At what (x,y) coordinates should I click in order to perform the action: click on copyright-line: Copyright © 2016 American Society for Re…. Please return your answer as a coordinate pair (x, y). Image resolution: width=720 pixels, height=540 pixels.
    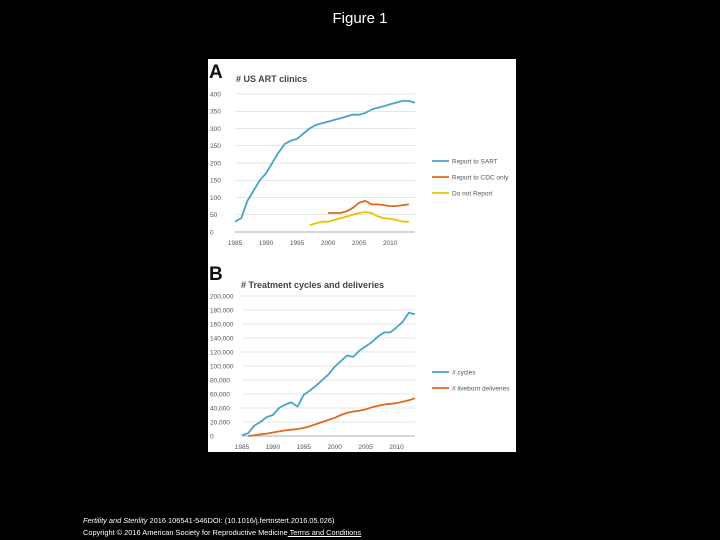
    Looking at the image, I should click on (222, 533).